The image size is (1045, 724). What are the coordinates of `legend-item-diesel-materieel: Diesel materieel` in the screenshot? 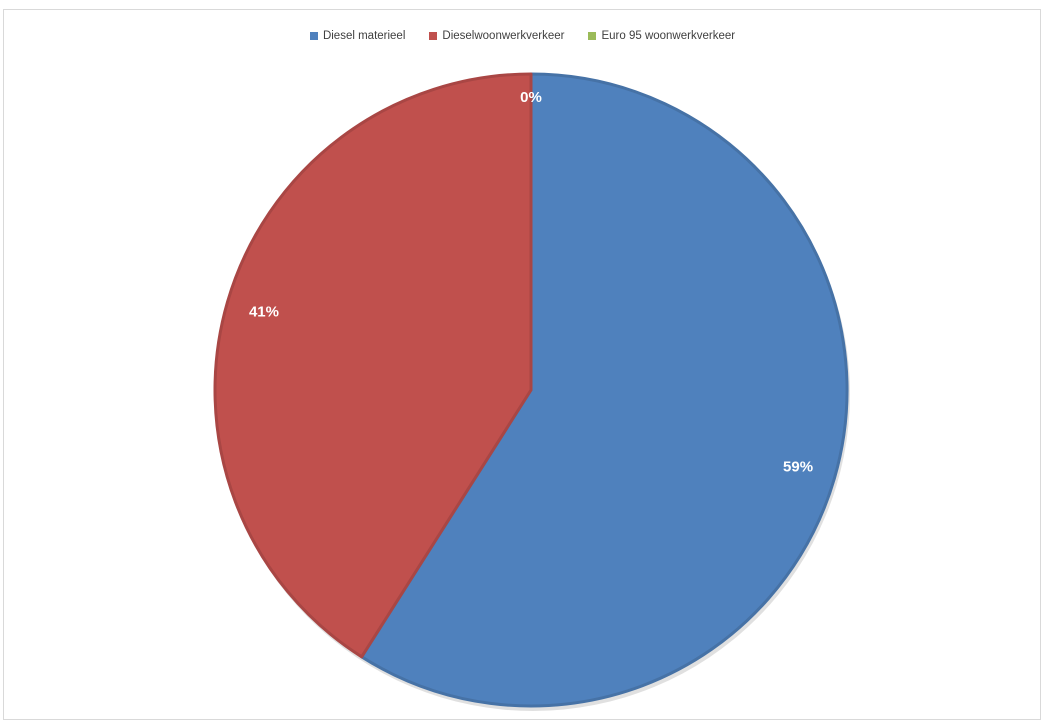 It's located at (357, 36).